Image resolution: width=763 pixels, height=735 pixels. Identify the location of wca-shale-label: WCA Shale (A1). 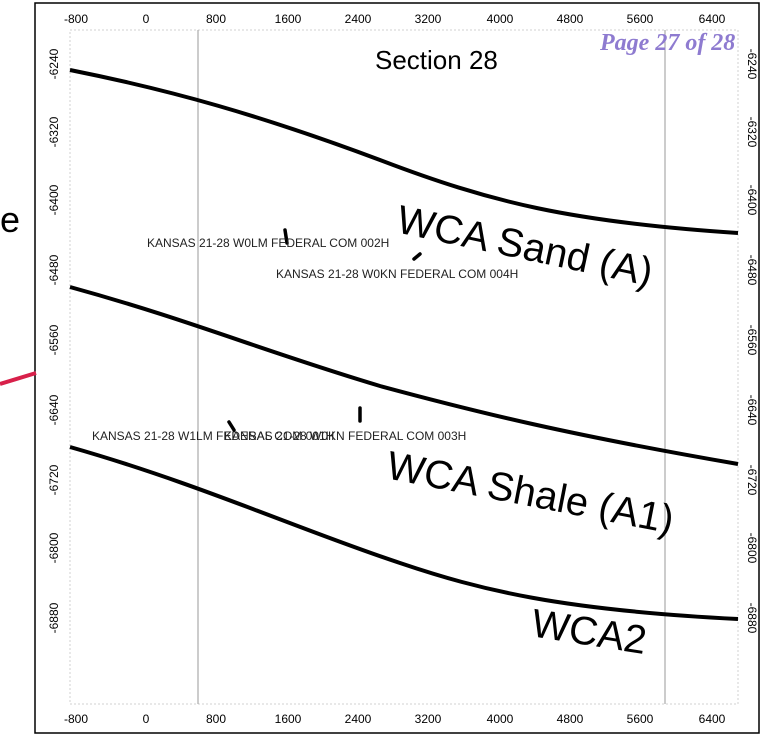
(530, 493).